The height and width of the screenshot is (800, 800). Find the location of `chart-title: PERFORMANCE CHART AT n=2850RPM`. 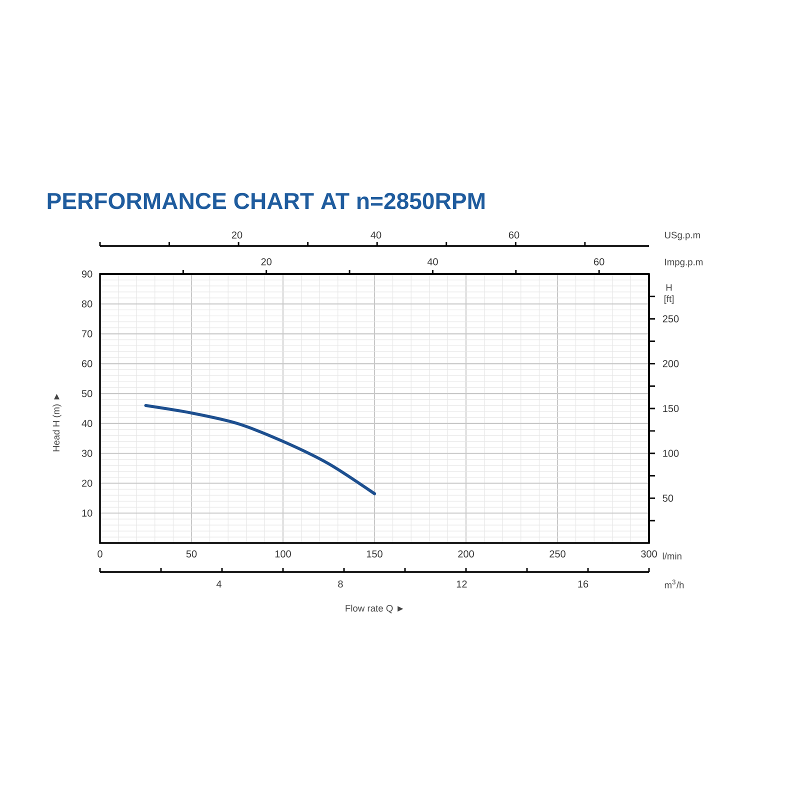

chart-title: PERFORMANCE CHART AT n=2850RPM is located at coordinates (266, 201).